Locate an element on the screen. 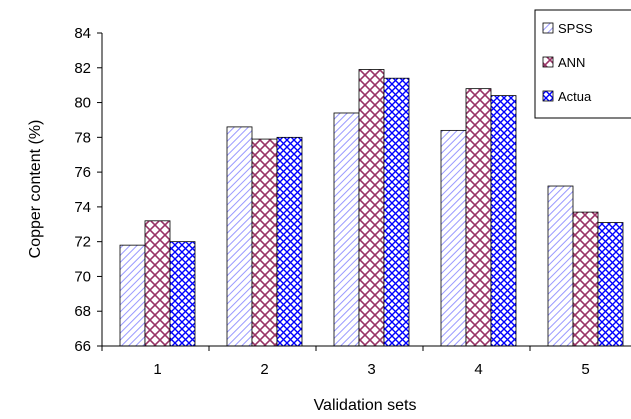 This screenshot has height=419, width=631. x-tick-label: 2 is located at coordinates (264, 369).